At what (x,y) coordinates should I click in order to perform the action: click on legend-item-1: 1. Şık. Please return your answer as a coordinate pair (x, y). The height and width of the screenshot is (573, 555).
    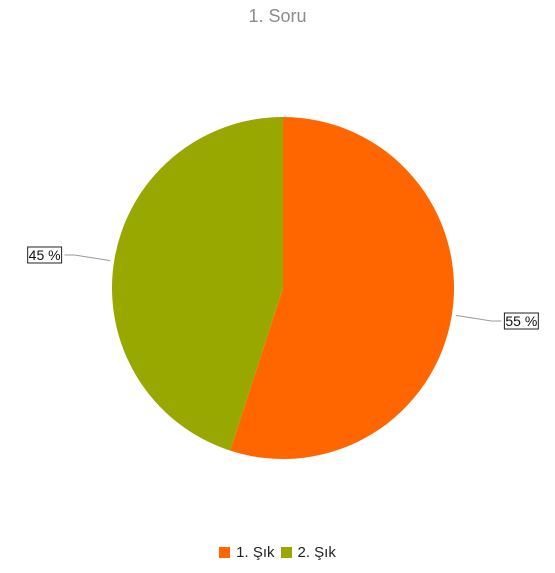
    Looking at the image, I should click on (247, 552).